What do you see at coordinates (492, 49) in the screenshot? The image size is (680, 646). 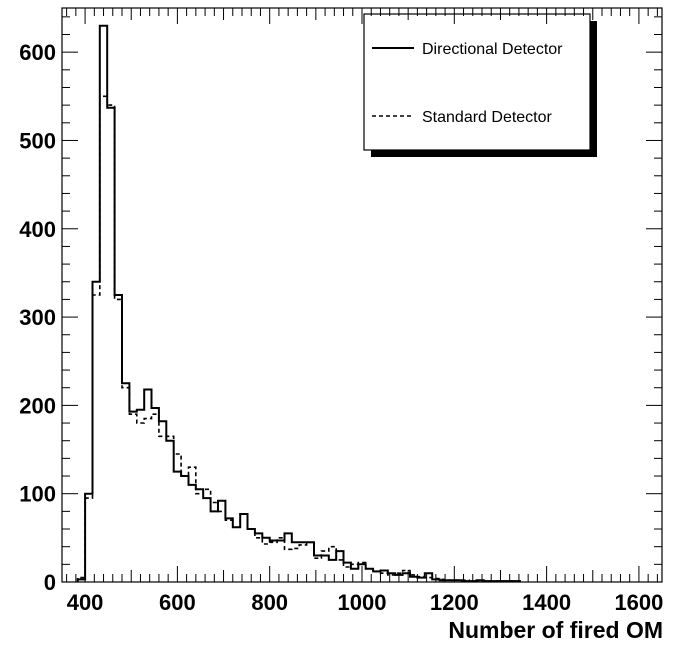 I see `legend-label: Directional Detector` at bounding box center [492, 49].